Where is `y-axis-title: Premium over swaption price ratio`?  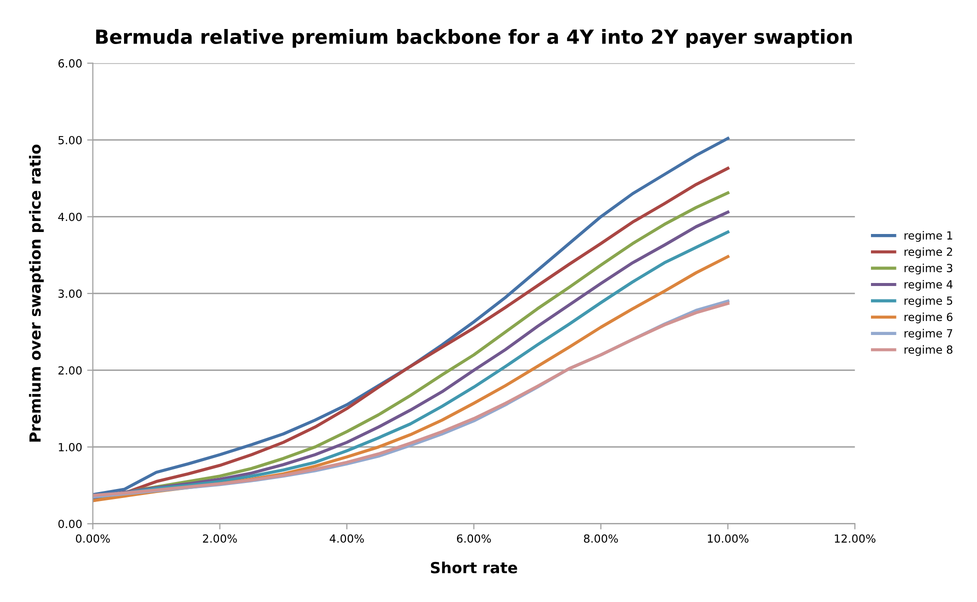
y-axis-title: Premium over swaption price ratio is located at coordinates (36, 293).